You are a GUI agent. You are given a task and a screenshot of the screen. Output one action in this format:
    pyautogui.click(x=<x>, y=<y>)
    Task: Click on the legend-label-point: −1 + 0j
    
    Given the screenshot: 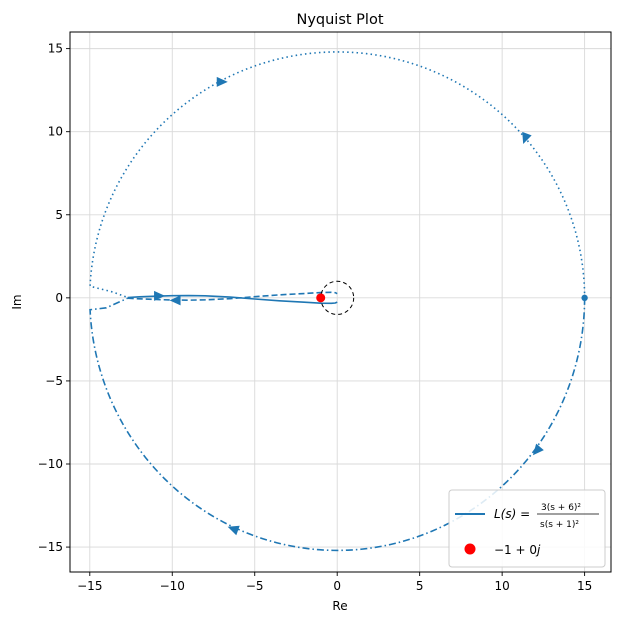 What is the action you would take?
    pyautogui.click(x=517, y=550)
    